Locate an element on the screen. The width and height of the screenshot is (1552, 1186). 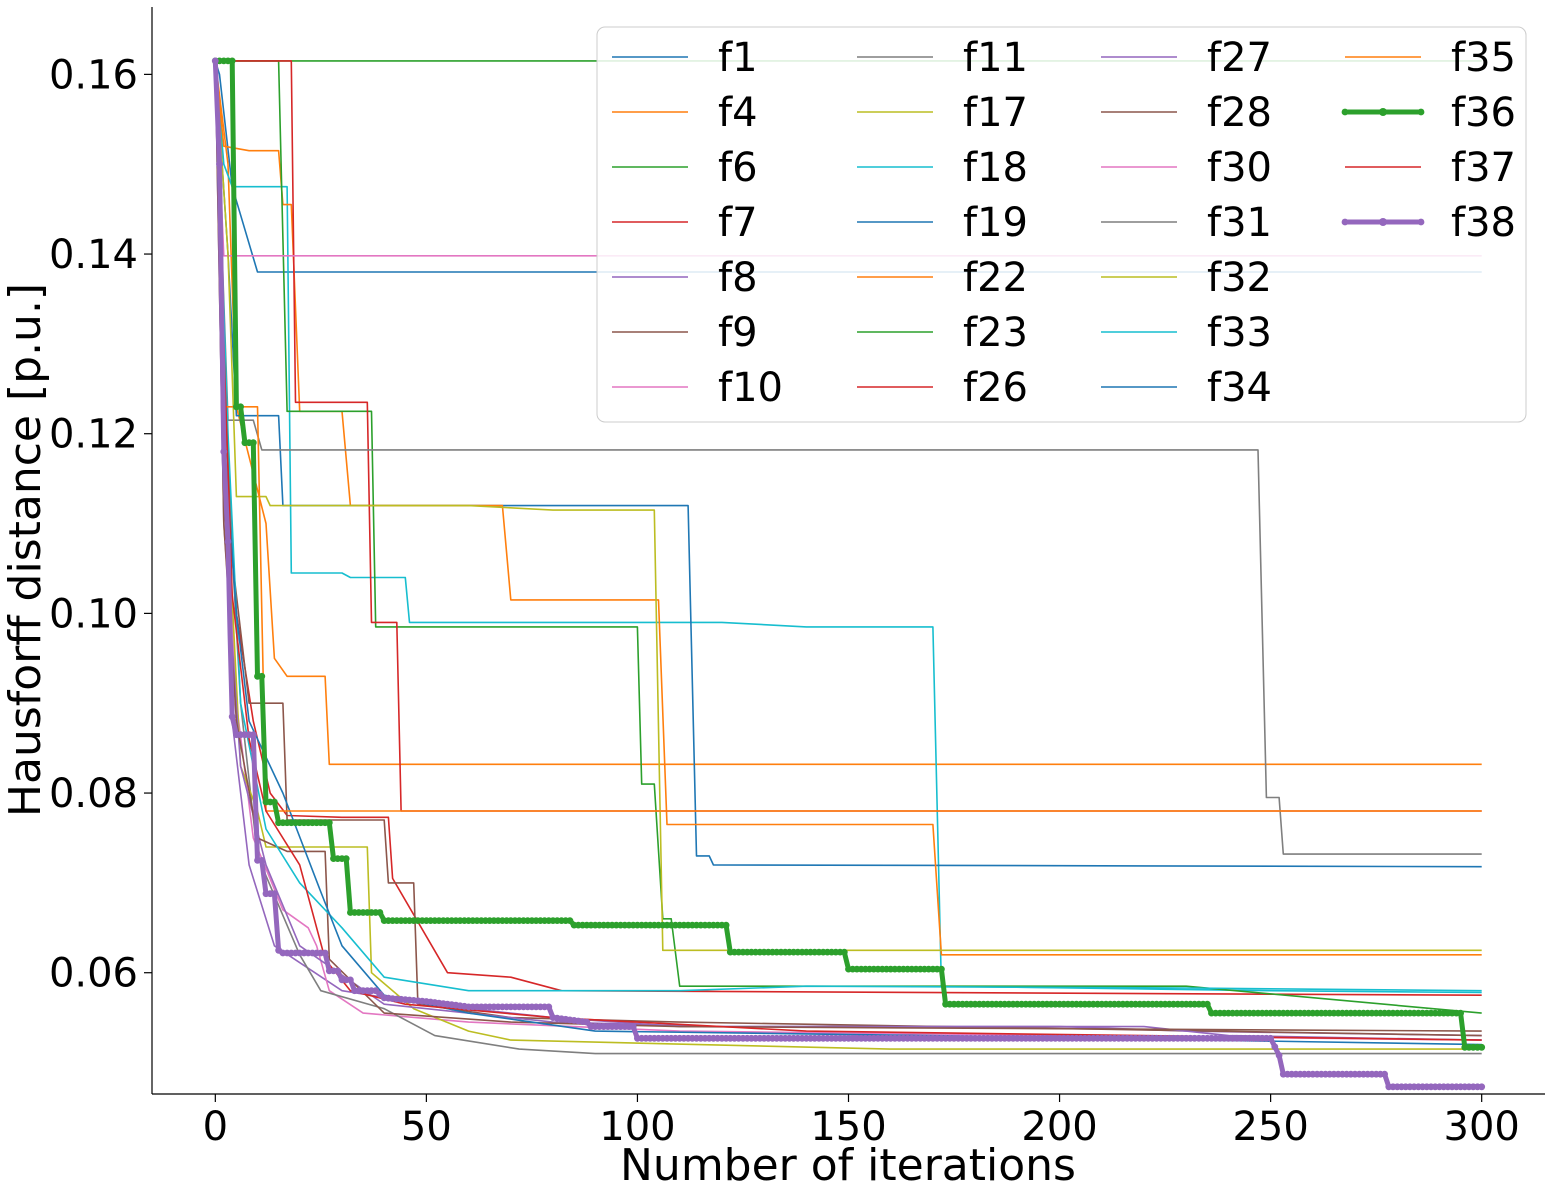
x-ticks: 0 50 100 150 200 250 300 is located at coordinates (861, 1122).